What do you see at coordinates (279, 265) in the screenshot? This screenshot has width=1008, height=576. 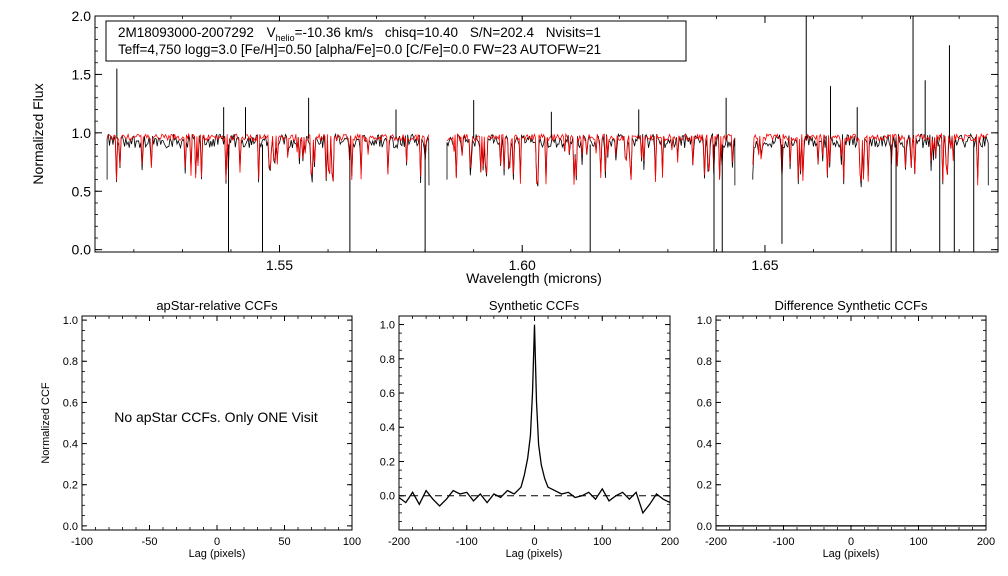 I see `x-tick-label: 1.55` at bounding box center [279, 265].